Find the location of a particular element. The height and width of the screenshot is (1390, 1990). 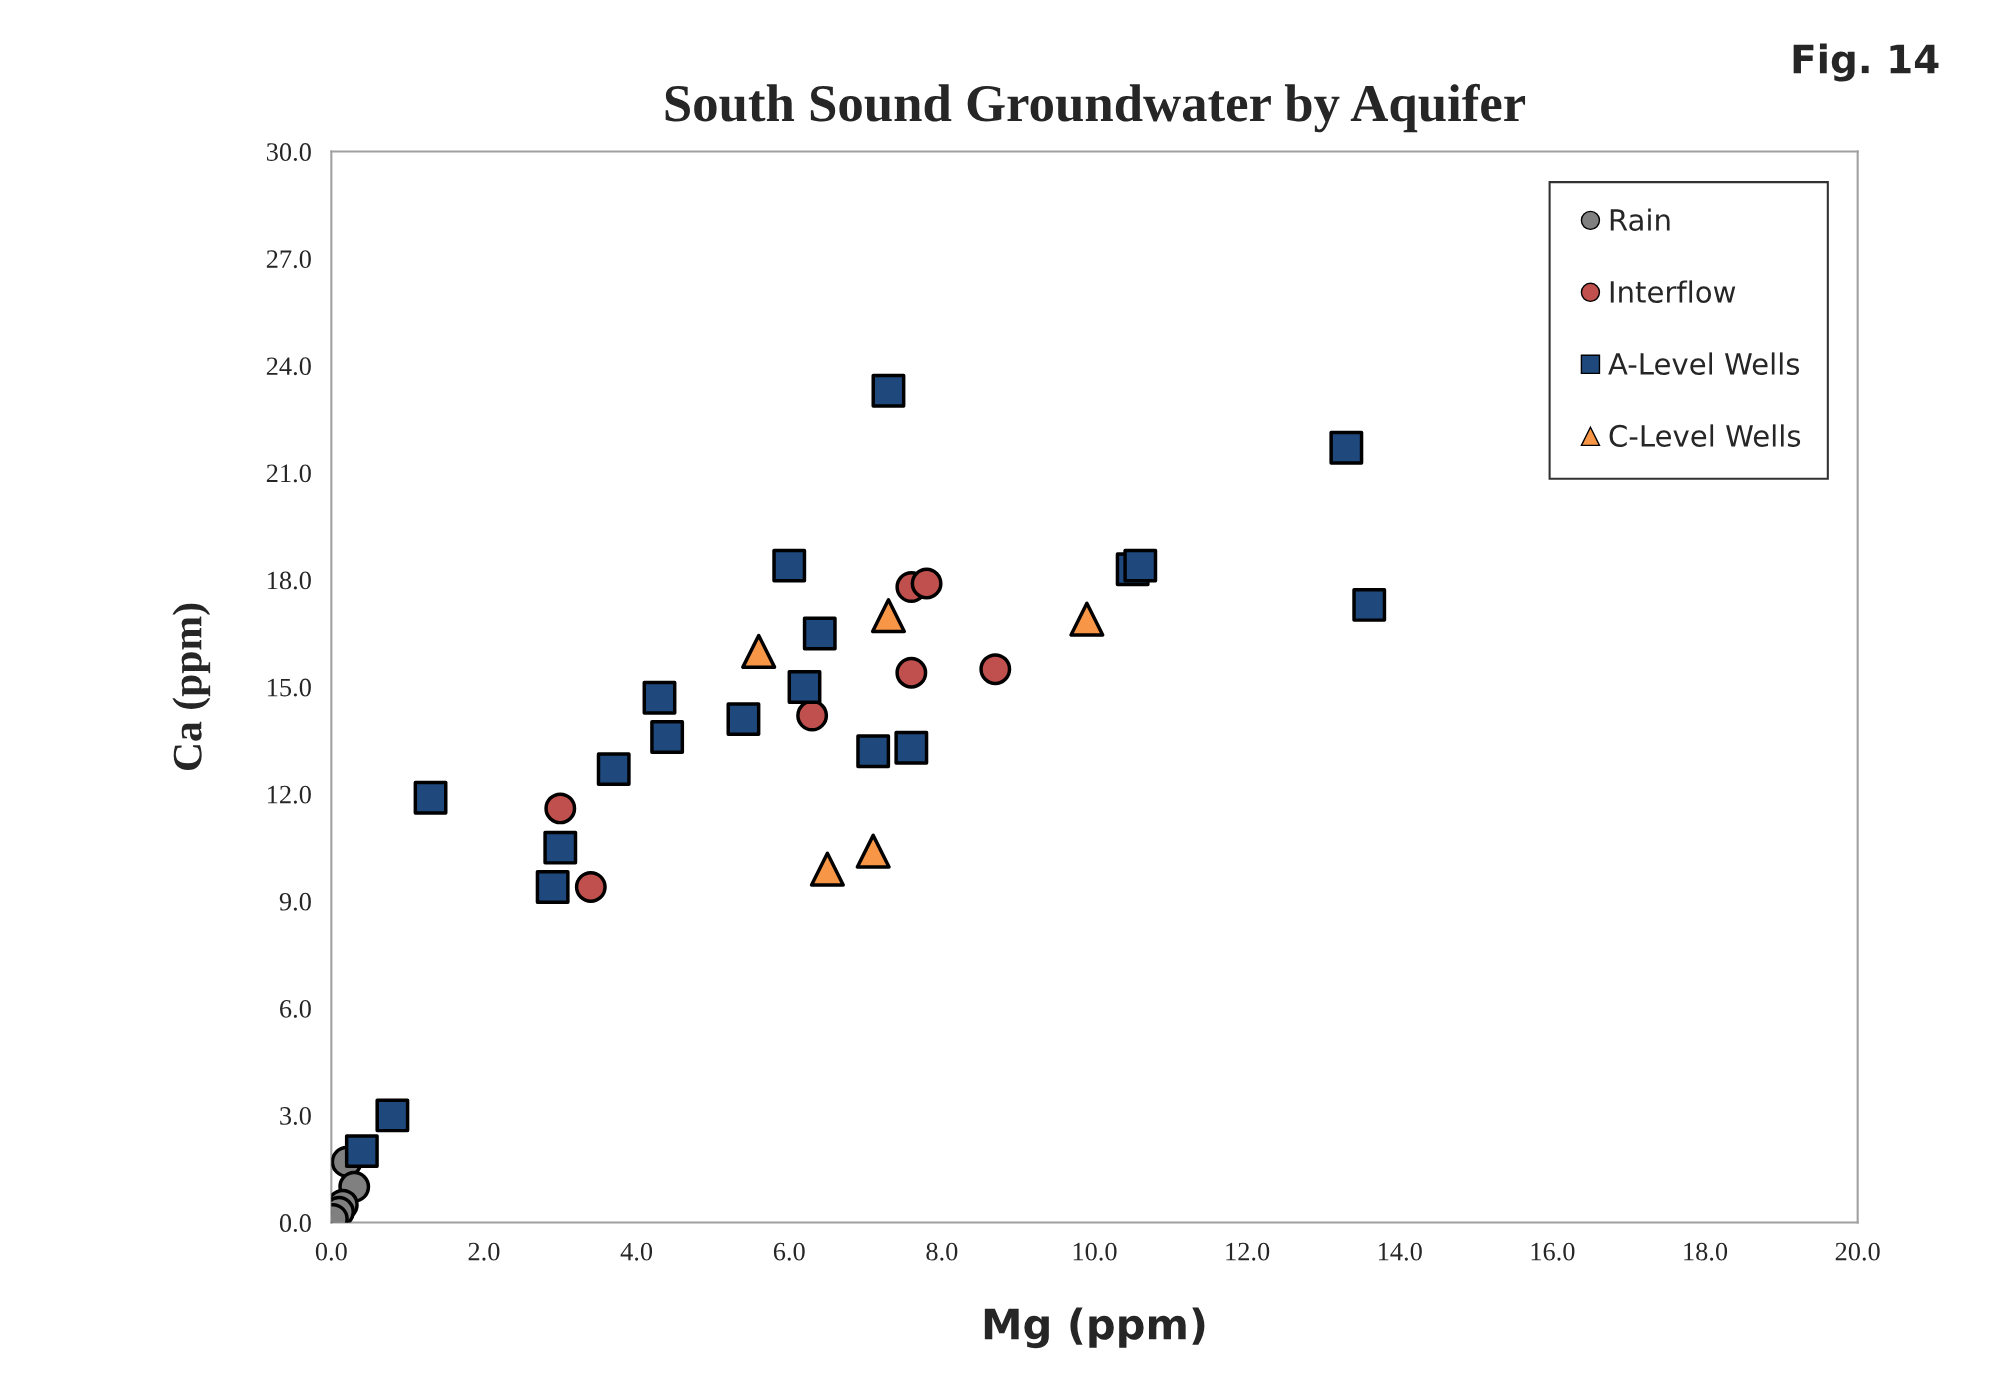

legend-label: Interflow is located at coordinates (1673, 291).